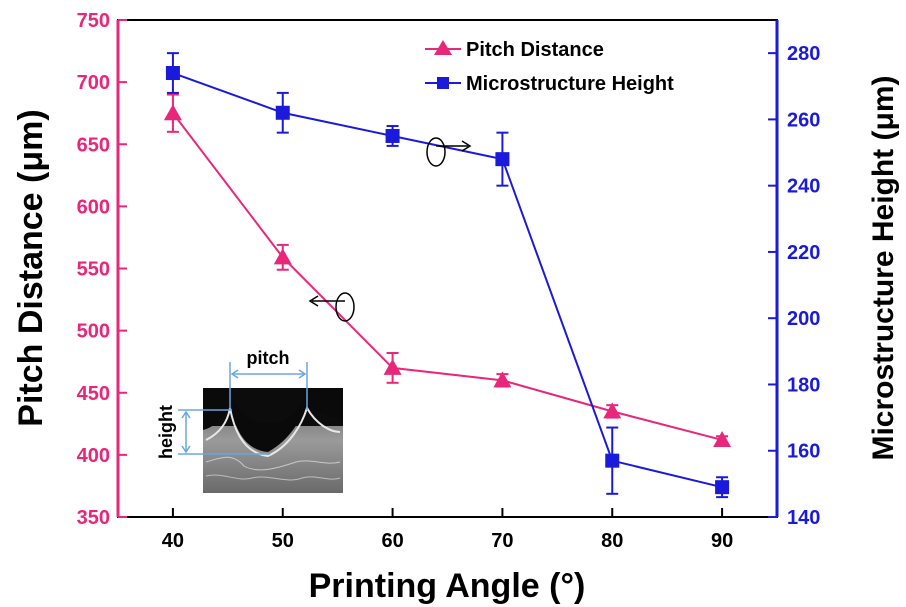  What do you see at coordinates (249, 420) in the screenshot?
I see `inset-micrograph: pitch height` at bounding box center [249, 420].